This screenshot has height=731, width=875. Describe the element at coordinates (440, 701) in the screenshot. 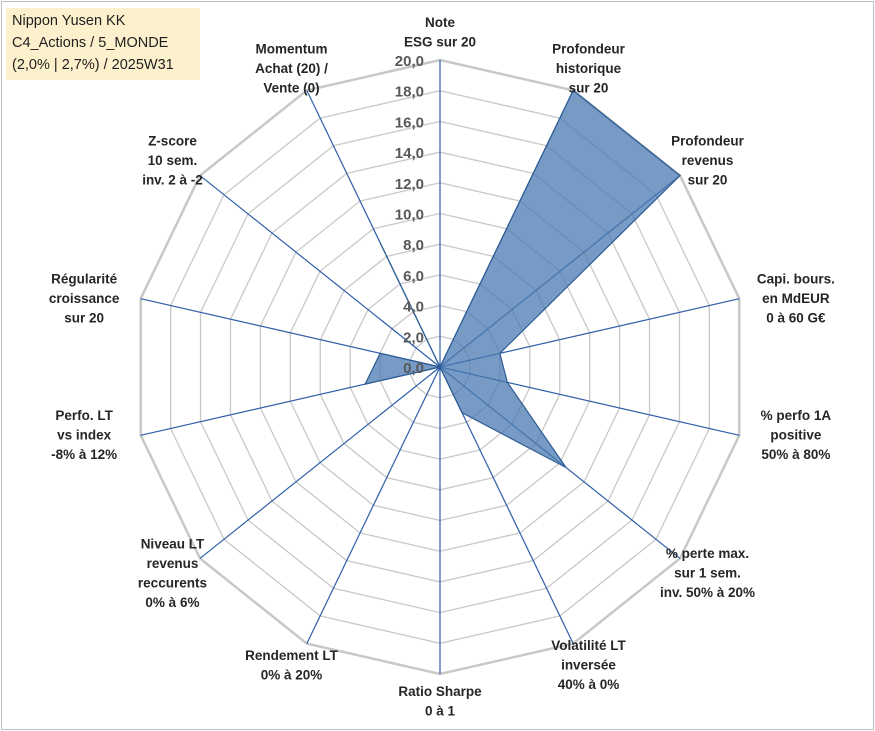

I see `axis-label-sharpe: Ratio Sharpe 0 à 1` at that location.